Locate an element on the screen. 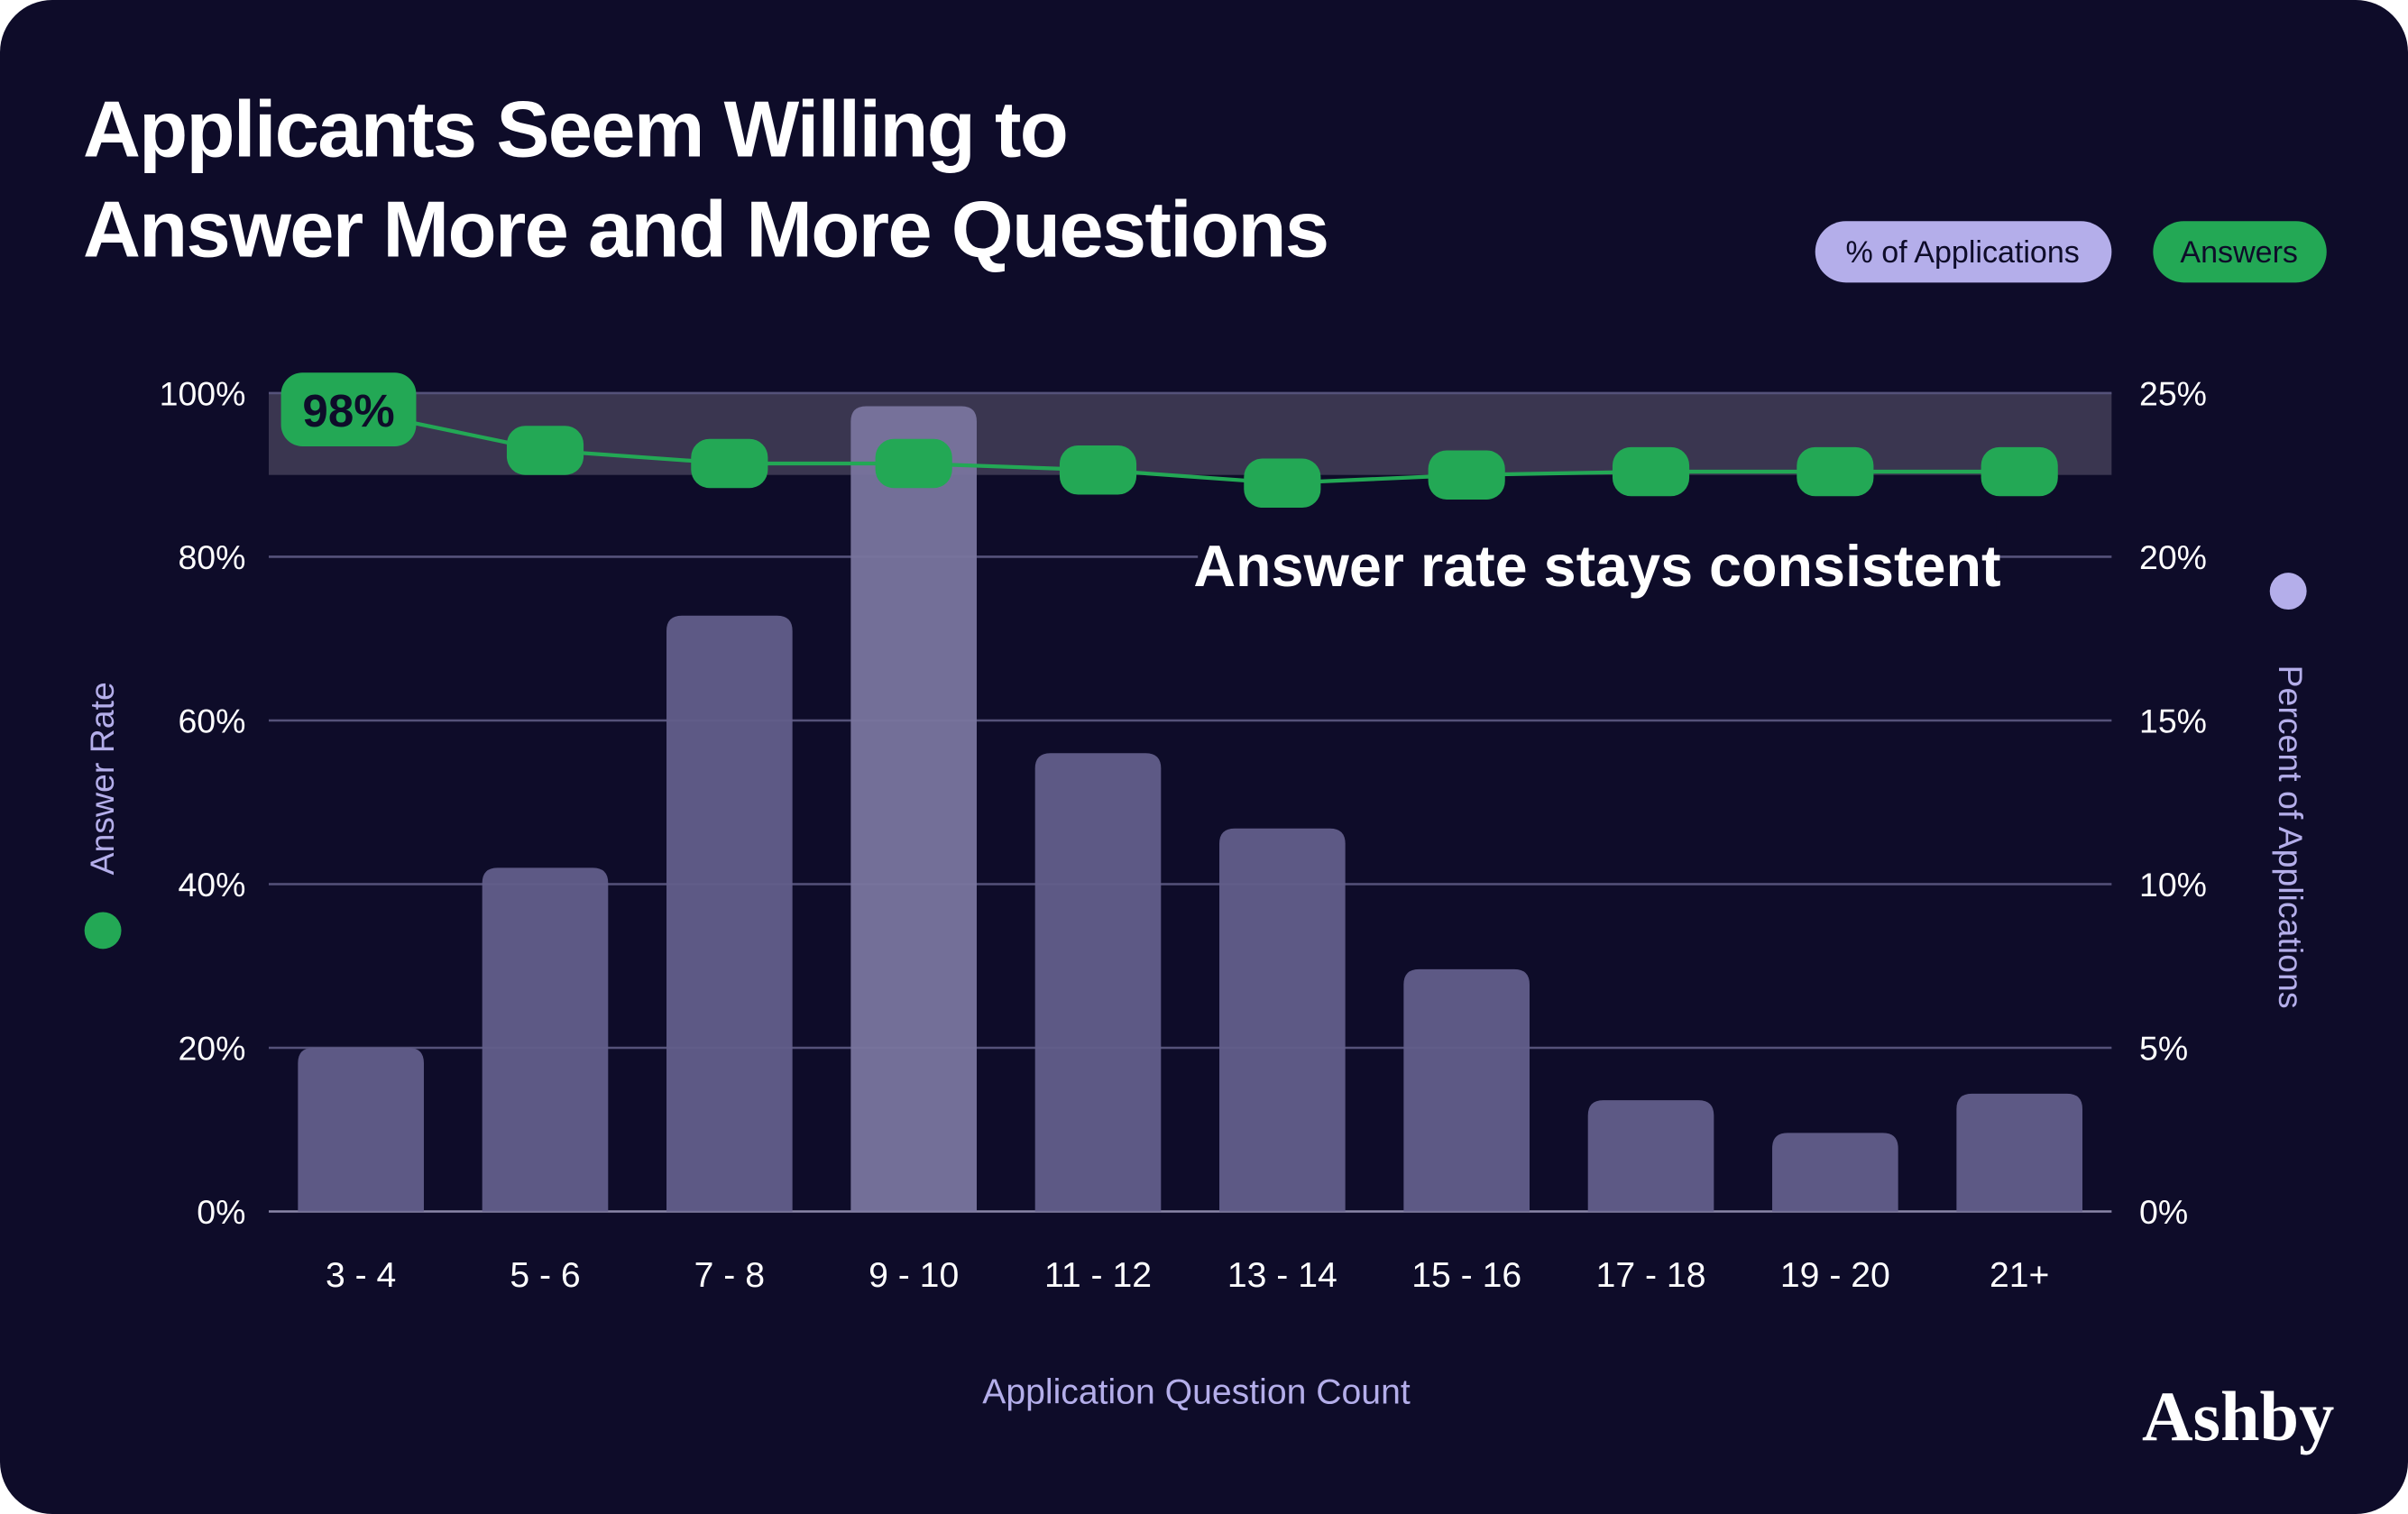 The height and width of the screenshot is (1514, 2408). x-tick-label: 19 - 20 is located at coordinates (1835, 1276).